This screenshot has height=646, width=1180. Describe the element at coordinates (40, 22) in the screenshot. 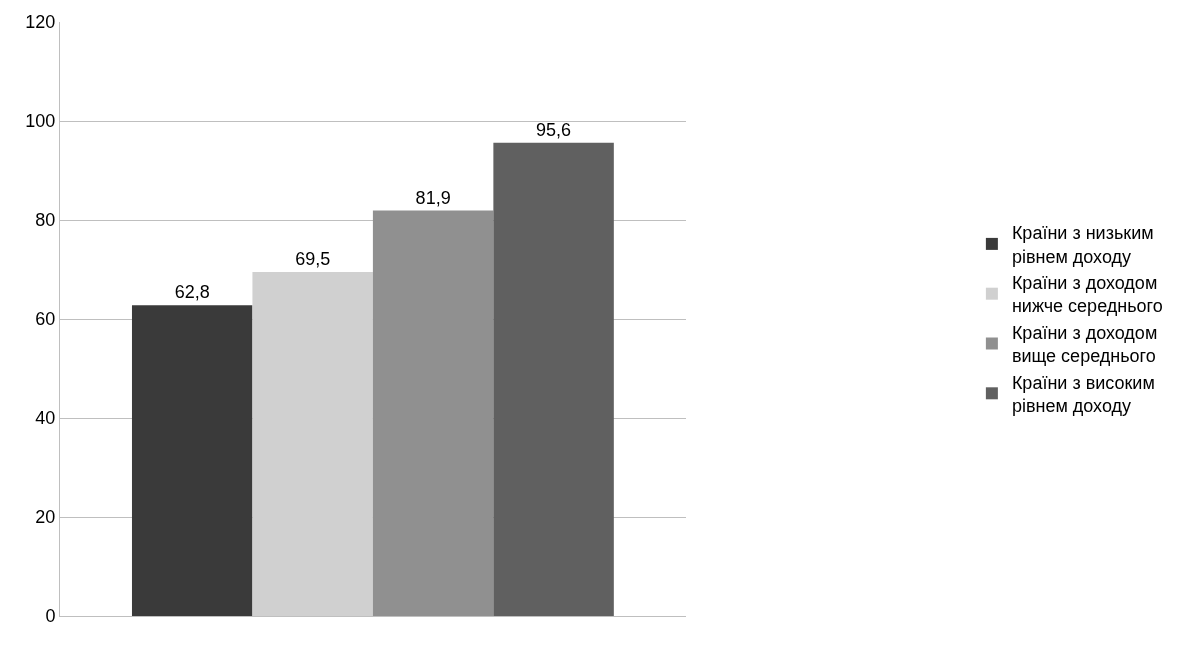

I see `y-tick-label: 120` at that location.